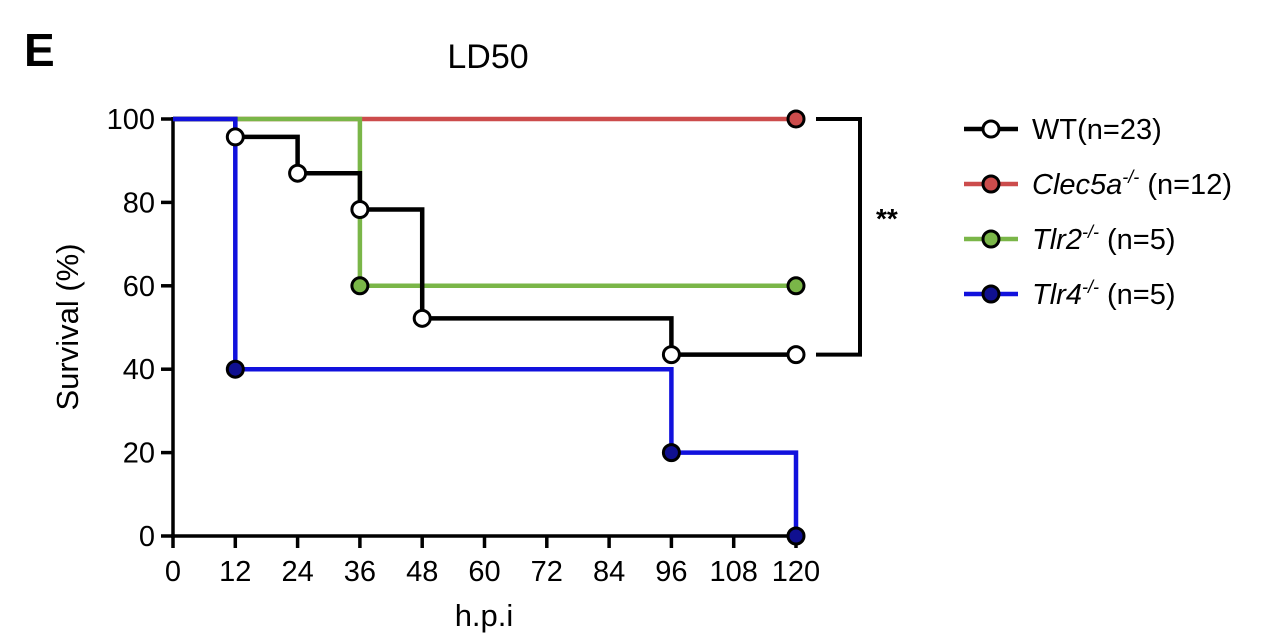 This screenshot has height=637, width=1280. I want to click on y-tick-label: 60, so click(139, 287).